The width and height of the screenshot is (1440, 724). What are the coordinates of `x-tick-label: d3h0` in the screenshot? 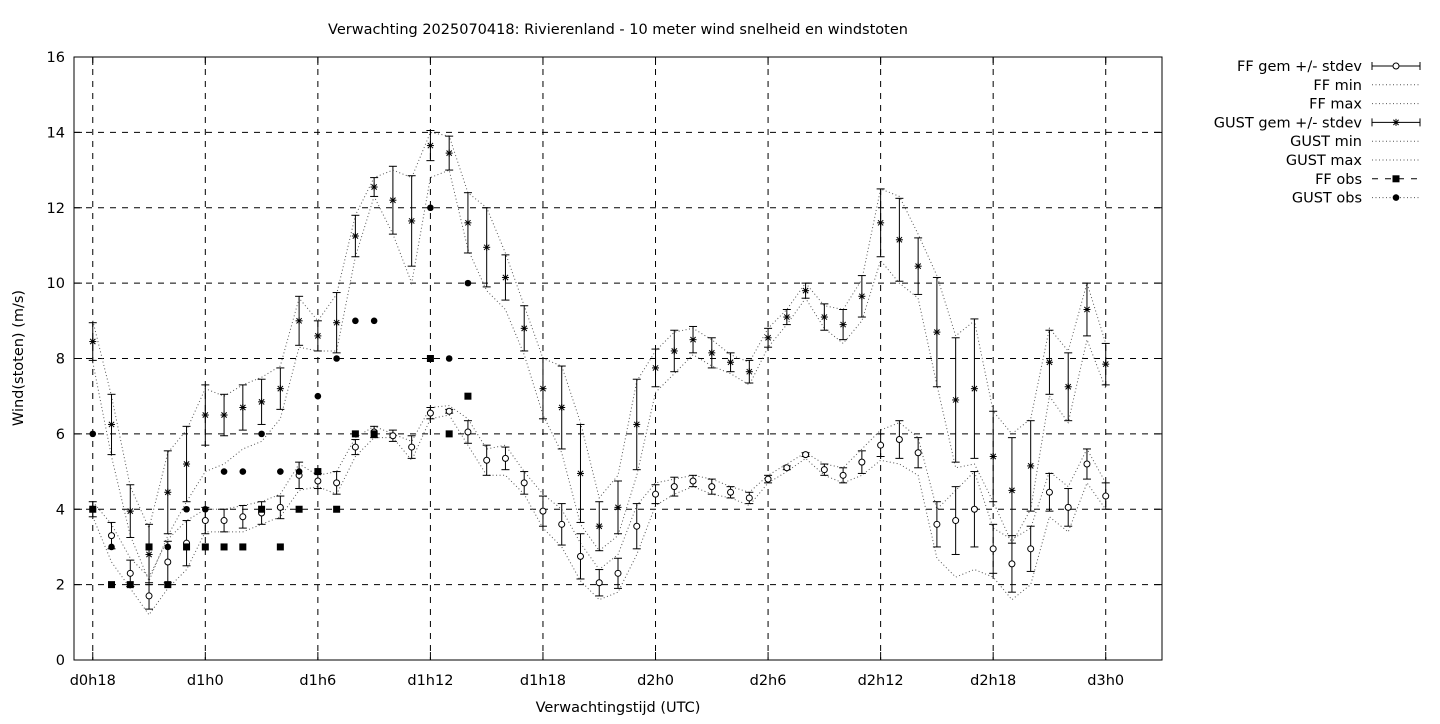 It's located at (1105, 681).